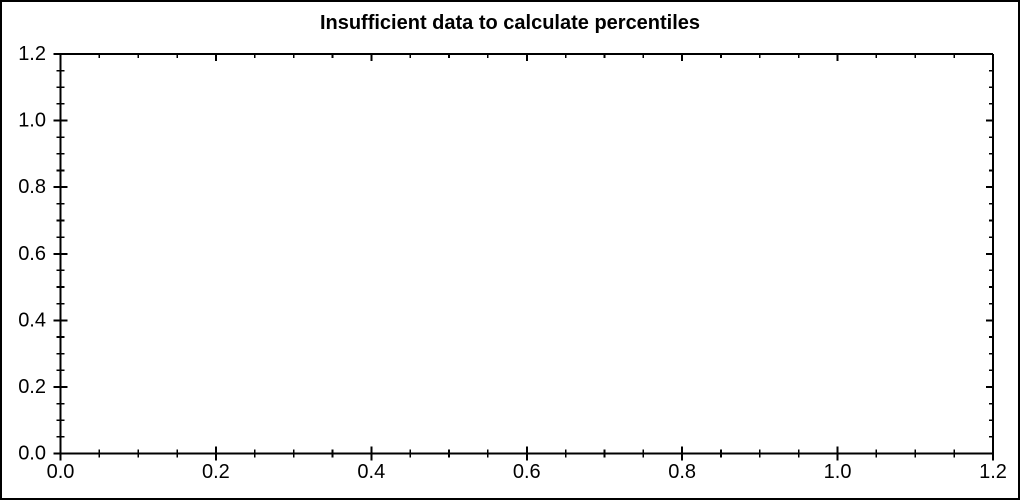 This screenshot has width=1020, height=500. What do you see at coordinates (32, 454) in the screenshot?
I see `y-tick-label: 0.0` at bounding box center [32, 454].